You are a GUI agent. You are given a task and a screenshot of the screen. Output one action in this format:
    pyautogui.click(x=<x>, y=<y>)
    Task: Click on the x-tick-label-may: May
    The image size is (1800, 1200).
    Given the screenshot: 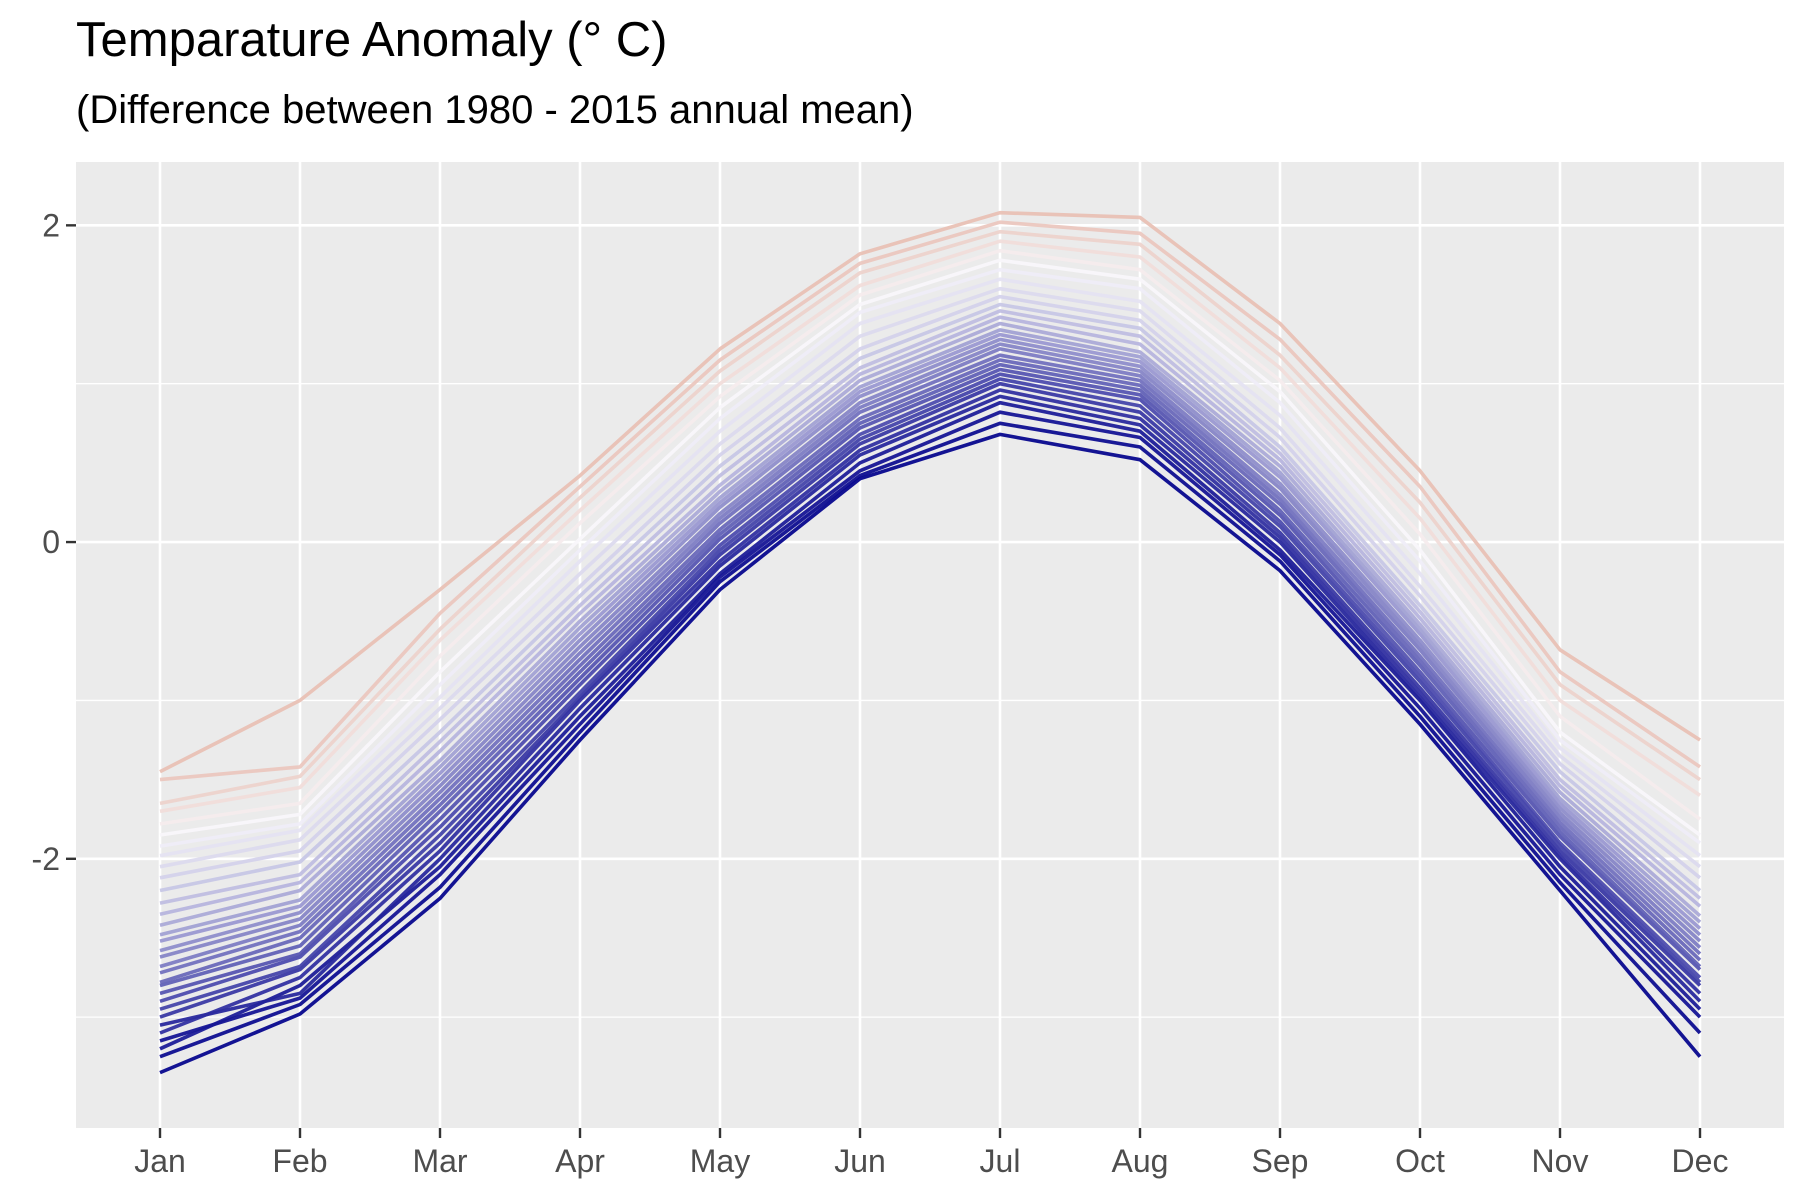 What is the action you would take?
    pyautogui.click(x=720, y=1161)
    